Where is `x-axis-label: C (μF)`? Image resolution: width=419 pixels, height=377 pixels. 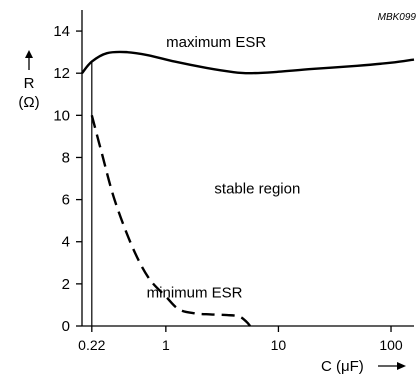
x-axis-label: C (μF) is located at coordinates (342, 366).